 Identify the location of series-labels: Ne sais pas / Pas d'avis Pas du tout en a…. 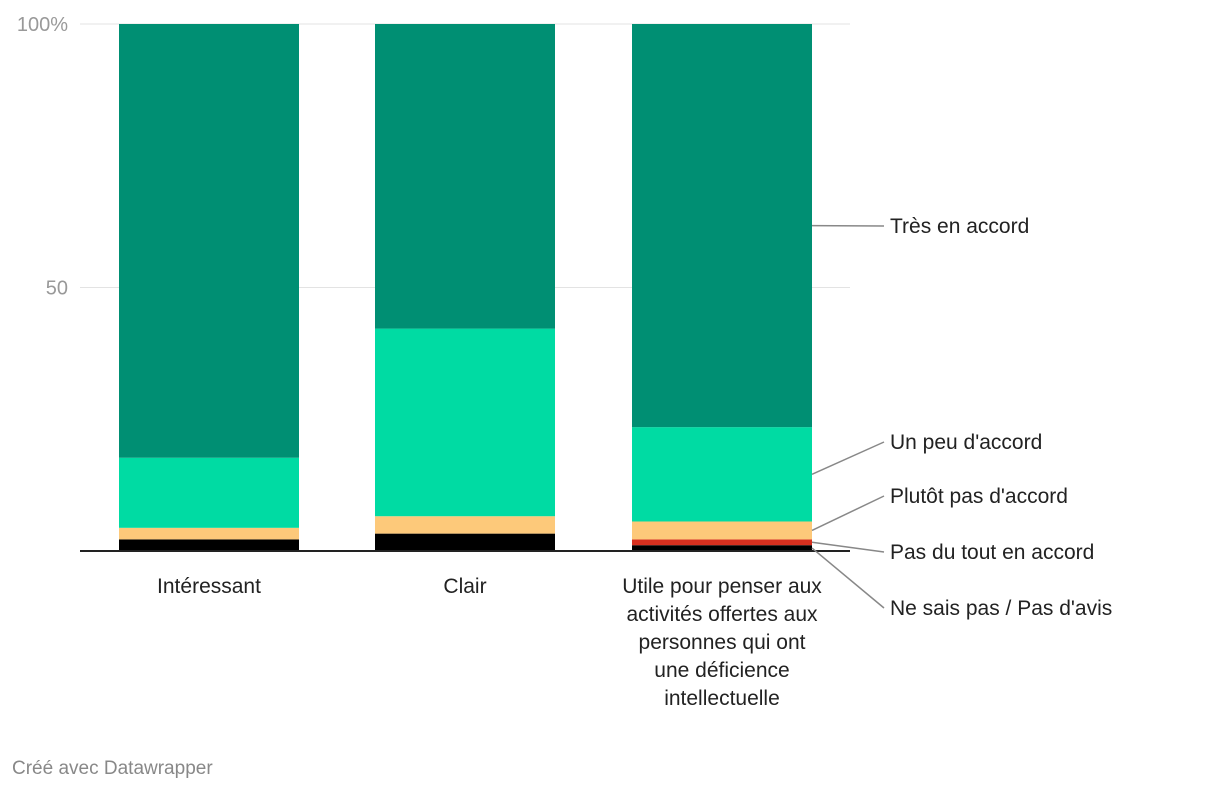
(961, 417).